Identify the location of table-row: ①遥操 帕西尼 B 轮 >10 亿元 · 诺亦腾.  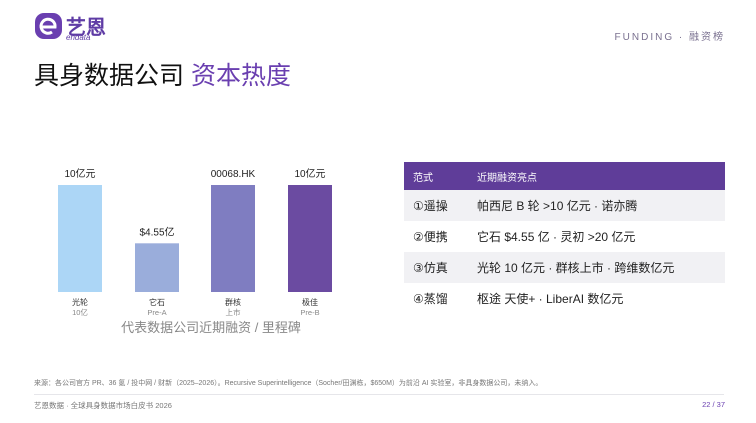
(564, 205).